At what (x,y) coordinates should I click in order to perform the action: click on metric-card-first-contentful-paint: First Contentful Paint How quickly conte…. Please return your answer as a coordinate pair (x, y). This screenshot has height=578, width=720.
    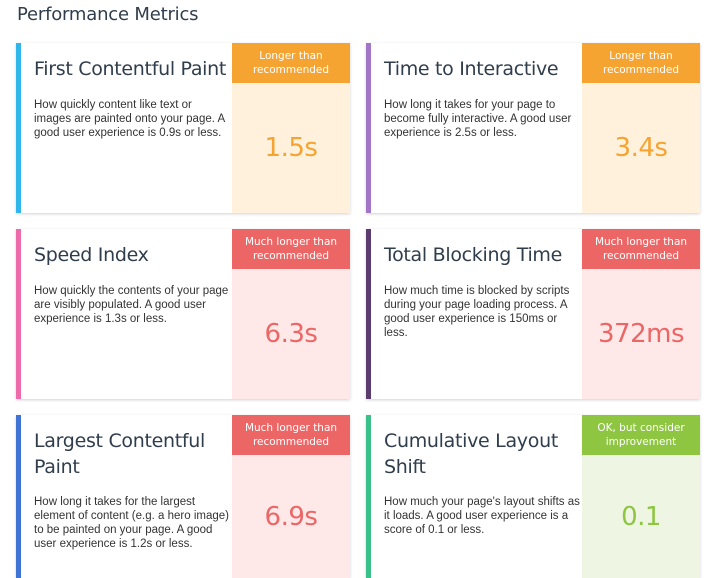
    Looking at the image, I should click on (183, 128).